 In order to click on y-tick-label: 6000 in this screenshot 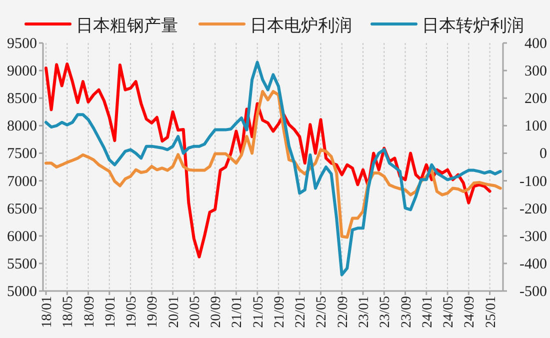, I will do `click(22, 236)`.